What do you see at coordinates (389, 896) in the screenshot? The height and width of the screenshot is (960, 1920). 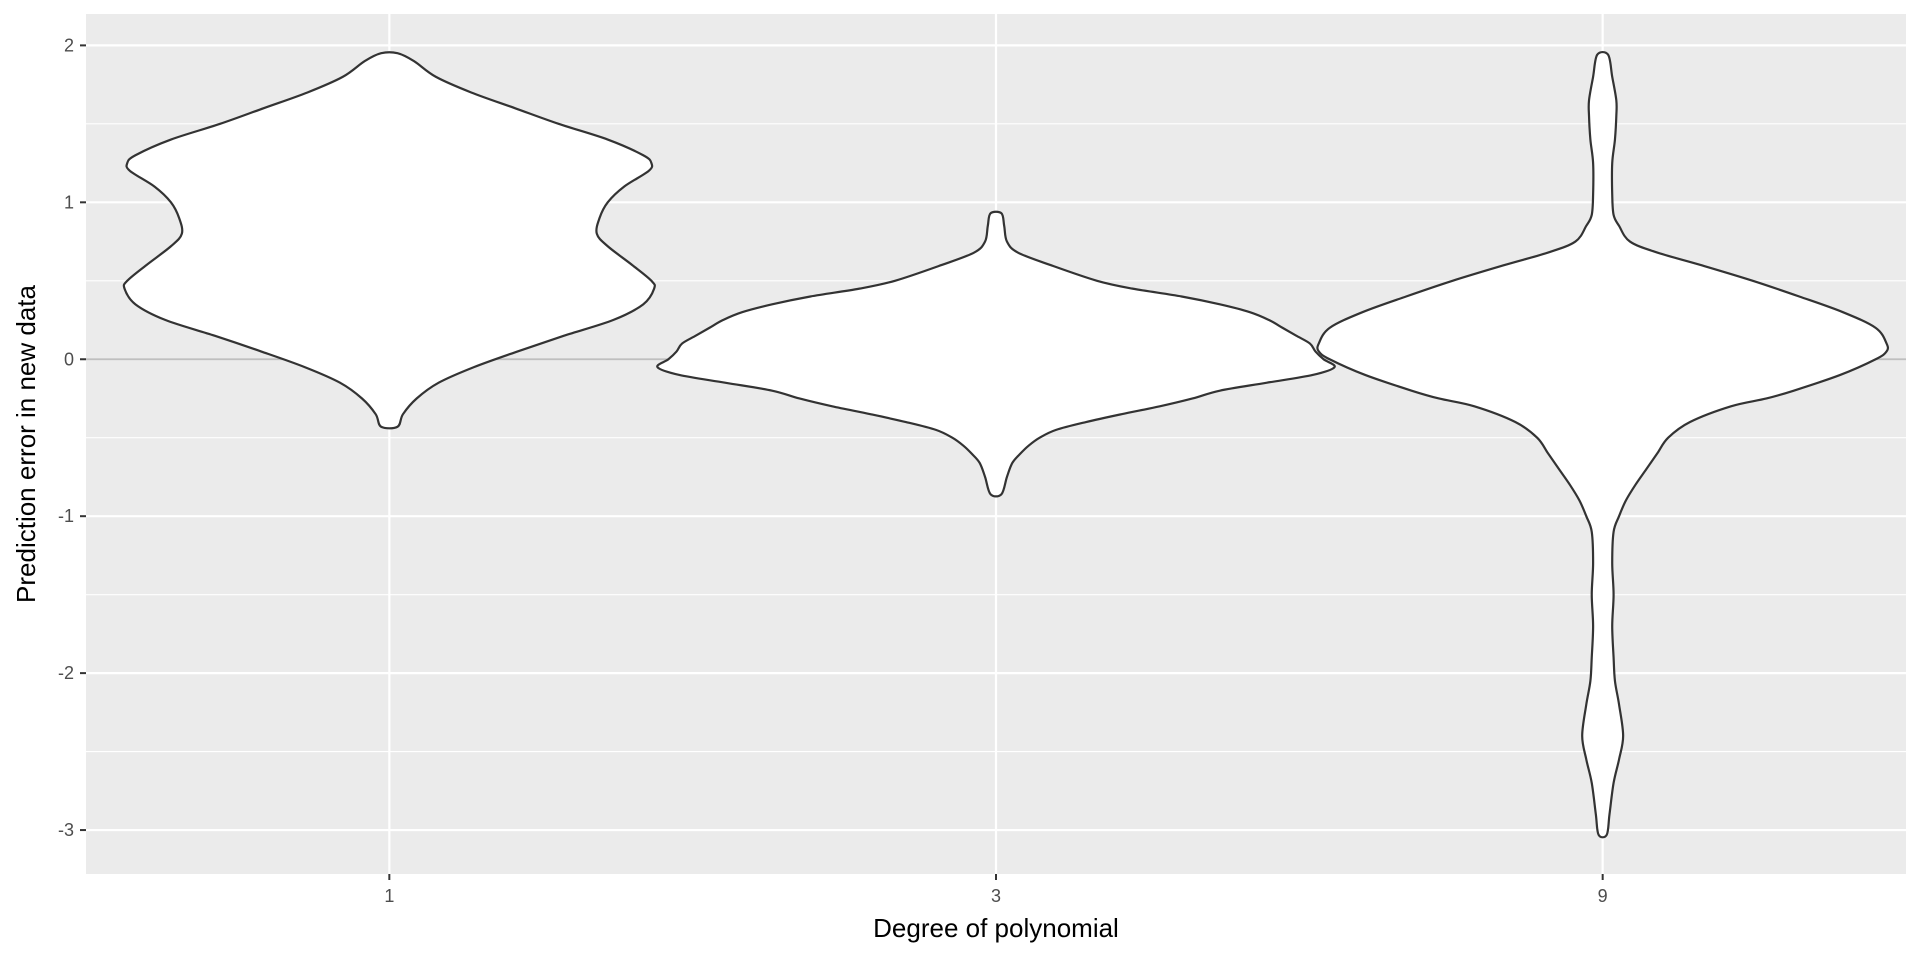 I see `x-tick-label: 1` at bounding box center [389, 896].